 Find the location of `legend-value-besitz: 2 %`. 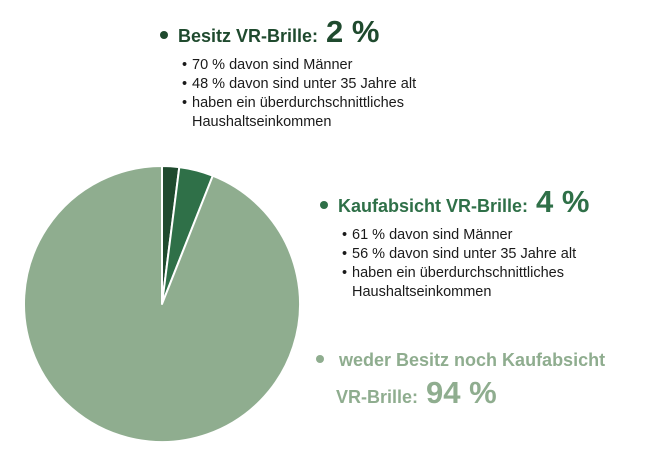

legend-value-besitz: 2 % is located at coordinates (353, 31).